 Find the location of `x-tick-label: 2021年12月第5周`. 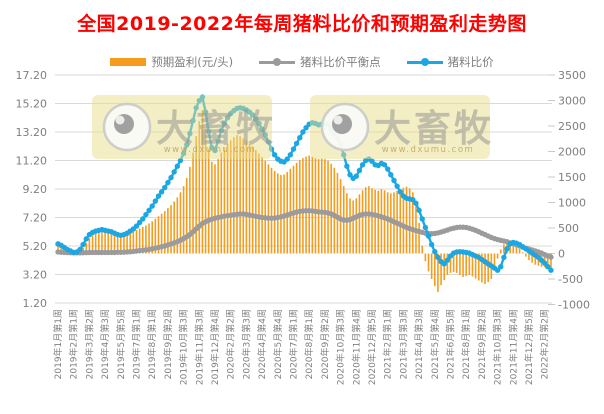

x-tick-label: 2021年12月第5周 is located at coordinates (529, 347).